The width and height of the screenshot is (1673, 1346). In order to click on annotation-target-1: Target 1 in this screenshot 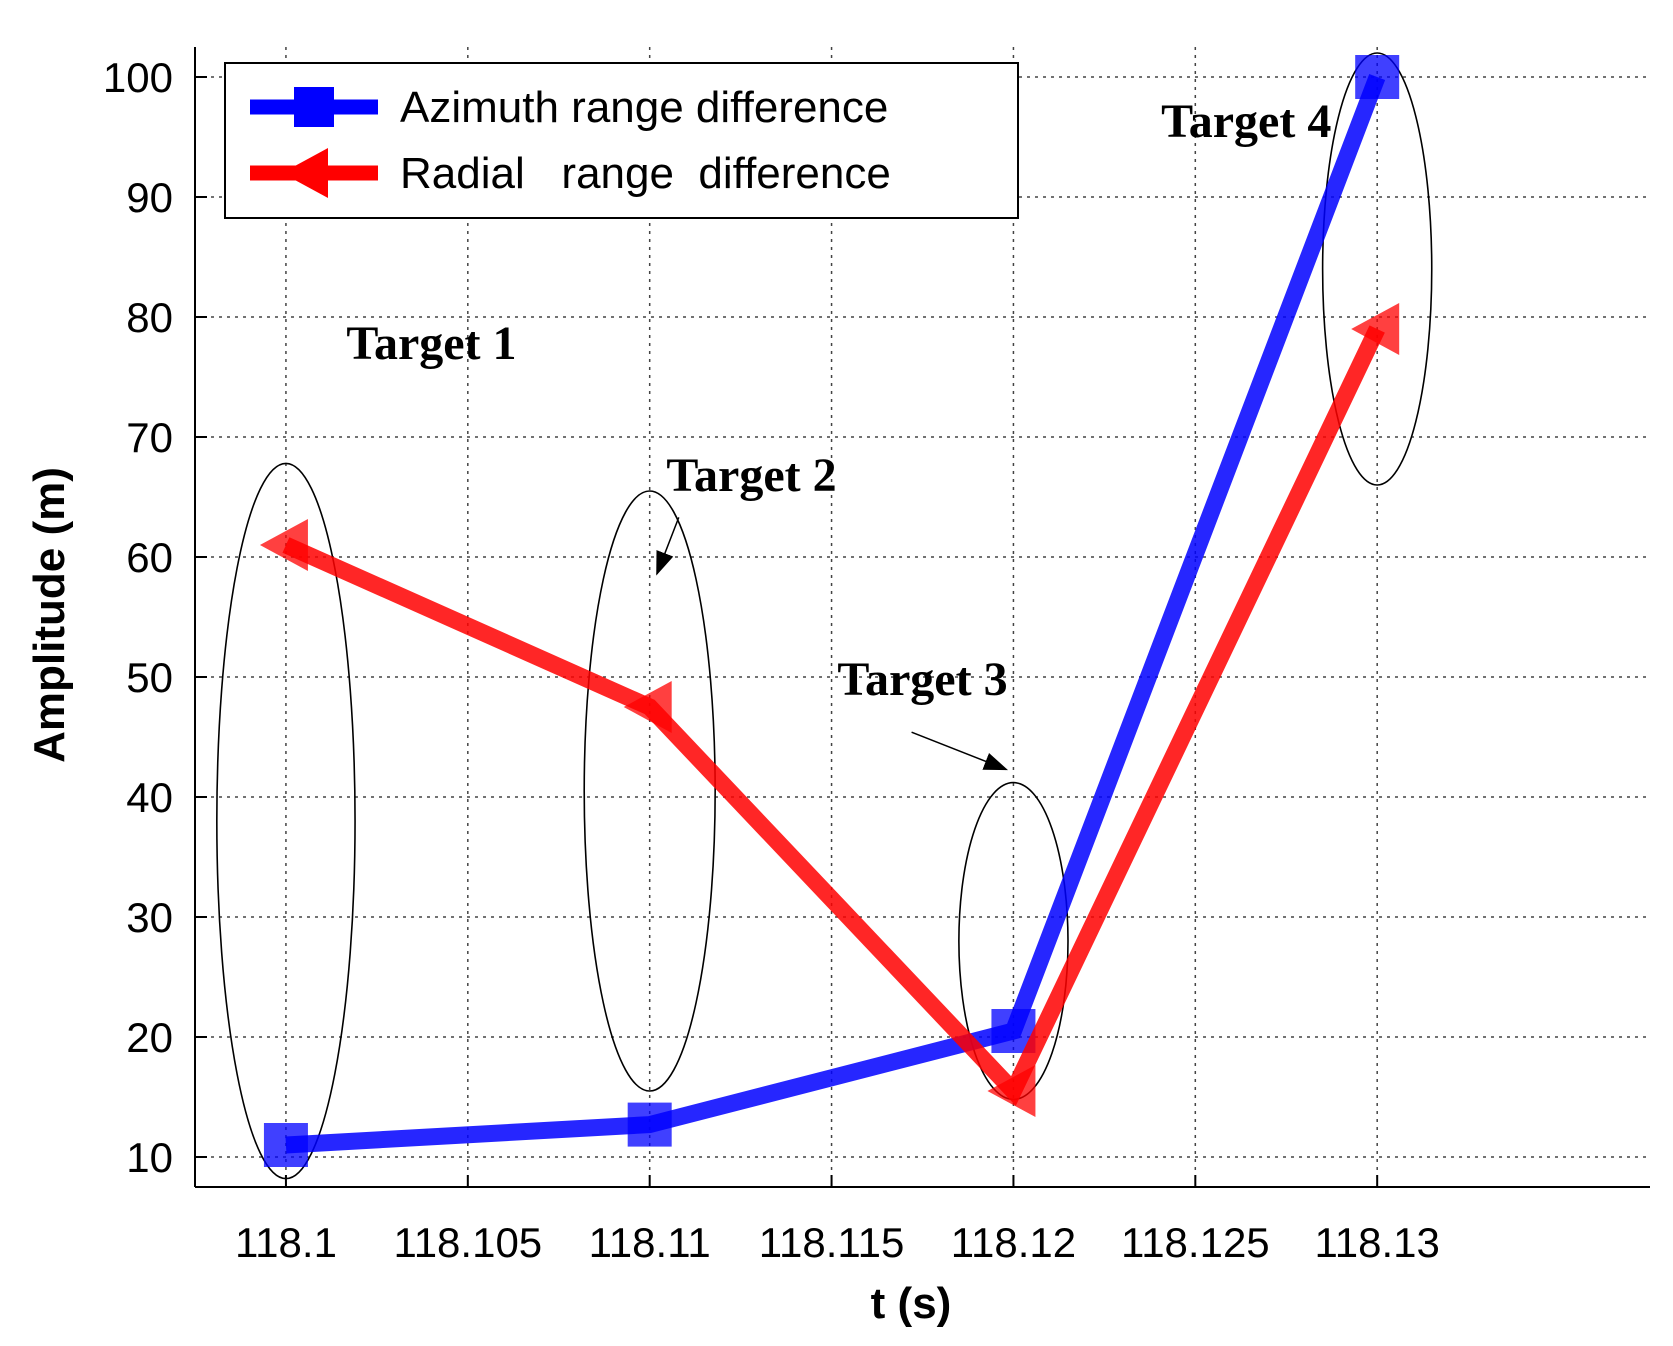, I will do `click(431, 343)`.